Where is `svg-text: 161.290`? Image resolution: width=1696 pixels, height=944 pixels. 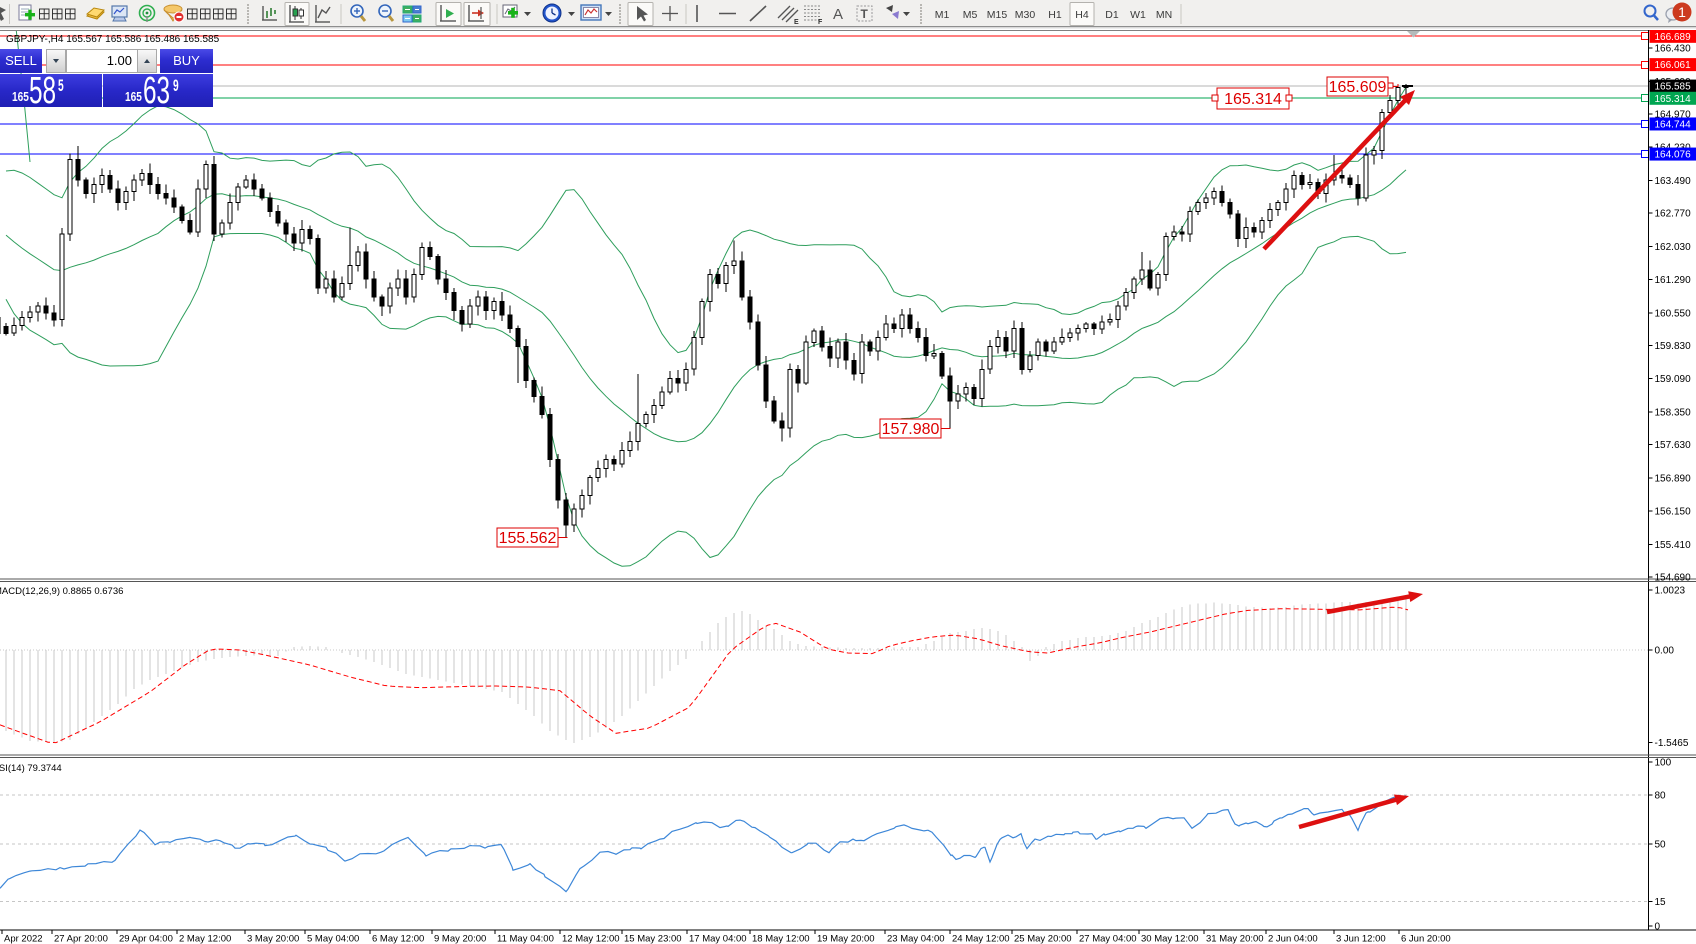 svg-text: 161.290 is located at coordinates (1673, 280).